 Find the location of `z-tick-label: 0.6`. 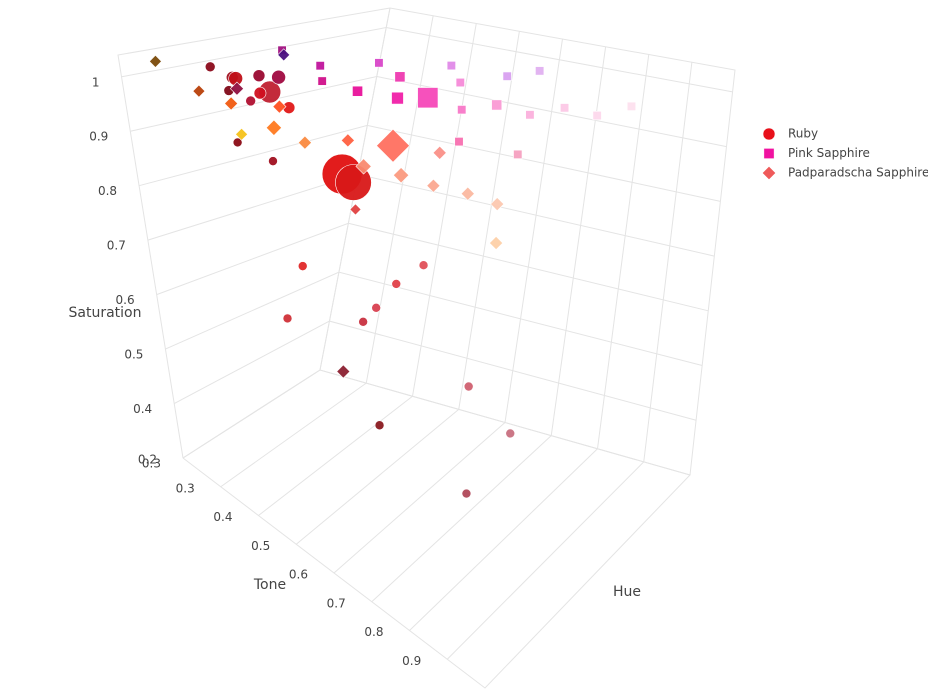

z-tick-label: 0.6 is located at coordinates (125, 300).